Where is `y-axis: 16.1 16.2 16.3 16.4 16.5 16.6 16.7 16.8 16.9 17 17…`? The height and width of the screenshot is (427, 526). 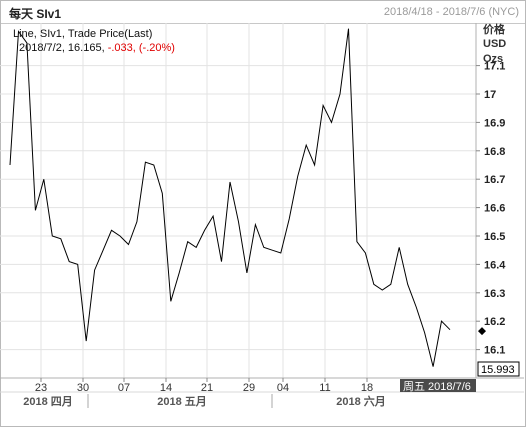
y-axis: 16.1 16.2 16.3 16.4 16.5 16.6 16.7 16.8 16.9 17 17… is located at coordinates (491, 209).